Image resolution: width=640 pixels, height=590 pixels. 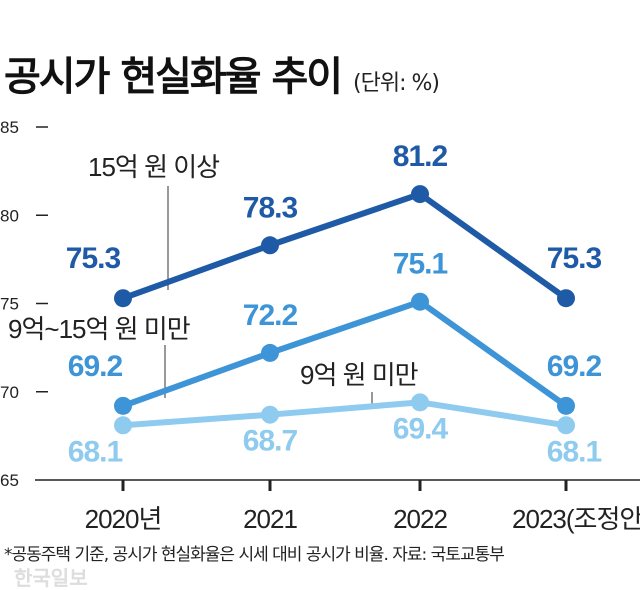 What do you see at coordinates (99, 329) in the screenshot?
I see `legend-label: 9억~15억 원 미만` at bounding box center [99, 329].